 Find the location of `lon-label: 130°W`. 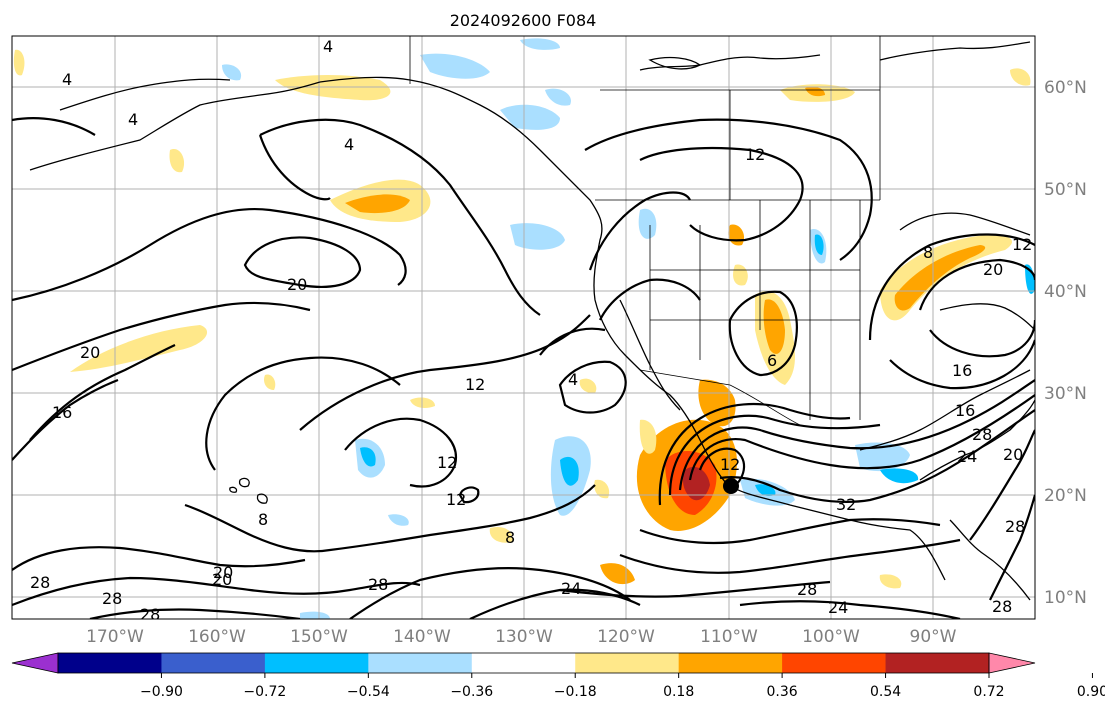

lon-label: 130°W is located at coordinates (524, 637).